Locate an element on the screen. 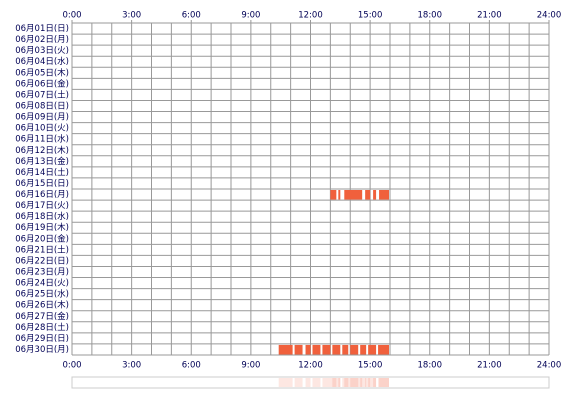 This screenshot has width=570, height=400. row-label: 06月15日(日) is located at coordinates (42, 184).